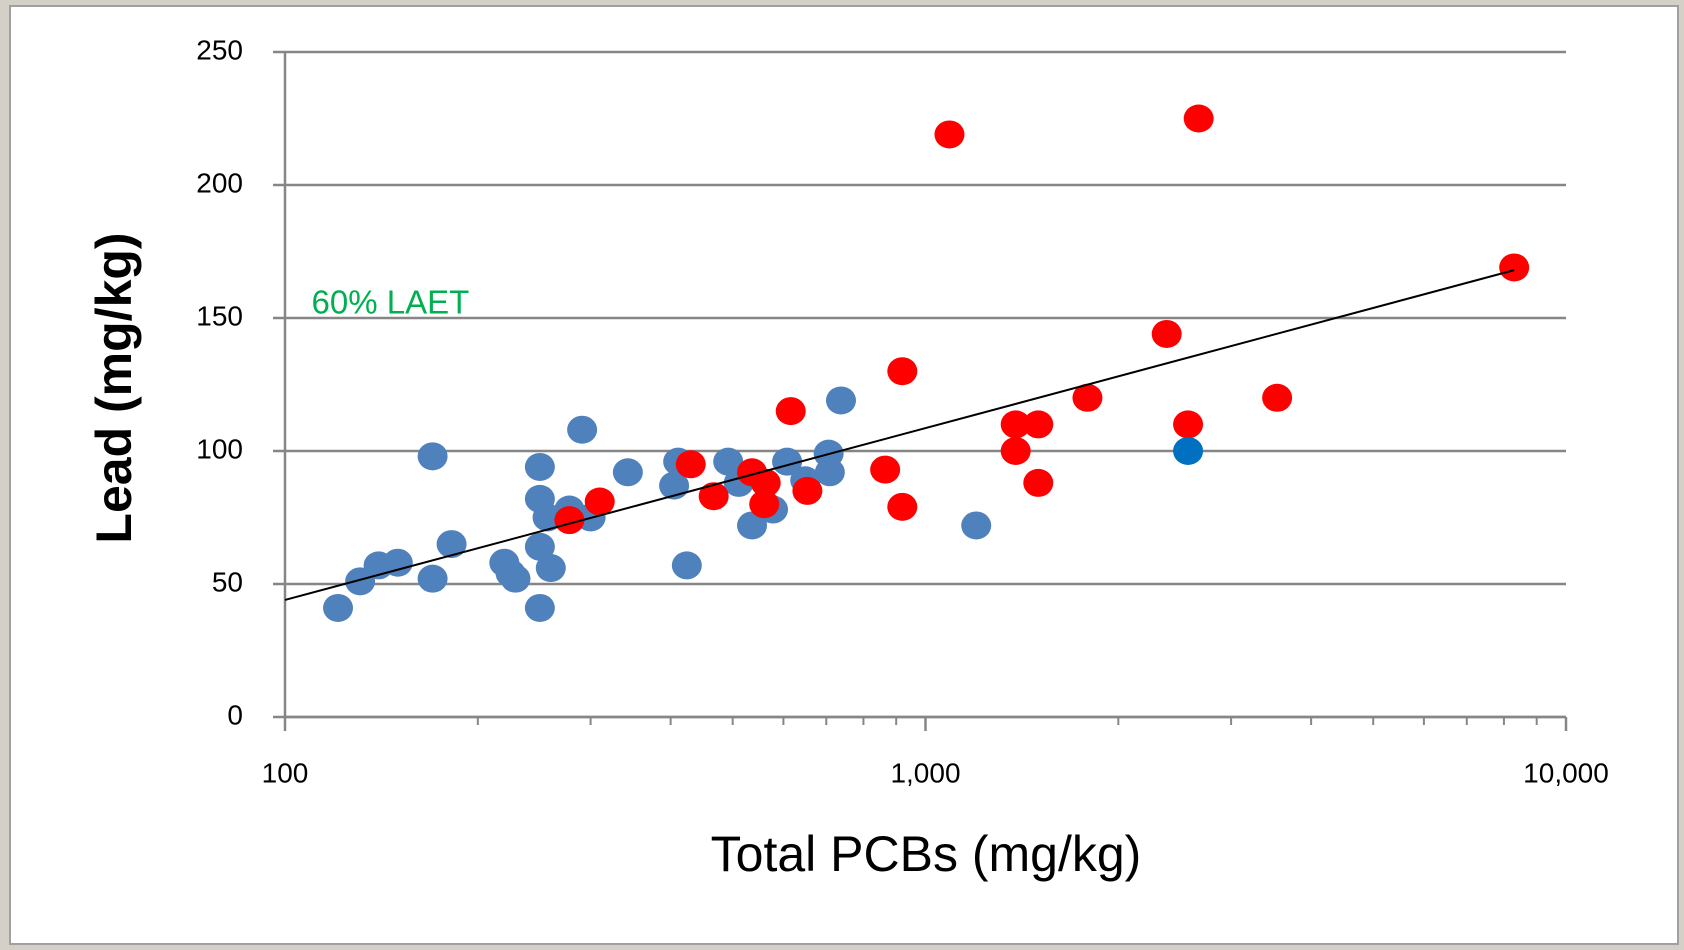 This screenshot has width=1684, height=950. Describe the element at coordinates (219, 49) in the screenshot. I see `y-tick-label: 250` at that location.